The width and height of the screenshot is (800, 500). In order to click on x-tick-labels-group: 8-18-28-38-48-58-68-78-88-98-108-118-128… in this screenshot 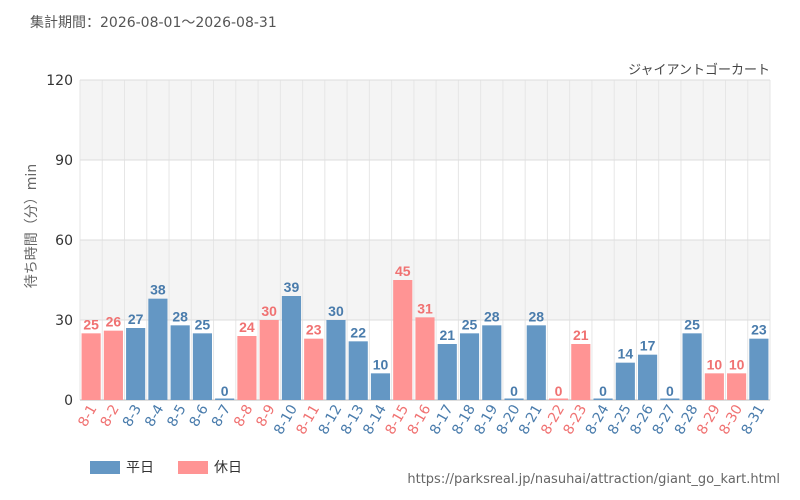, I will do `click(421, 420)`.